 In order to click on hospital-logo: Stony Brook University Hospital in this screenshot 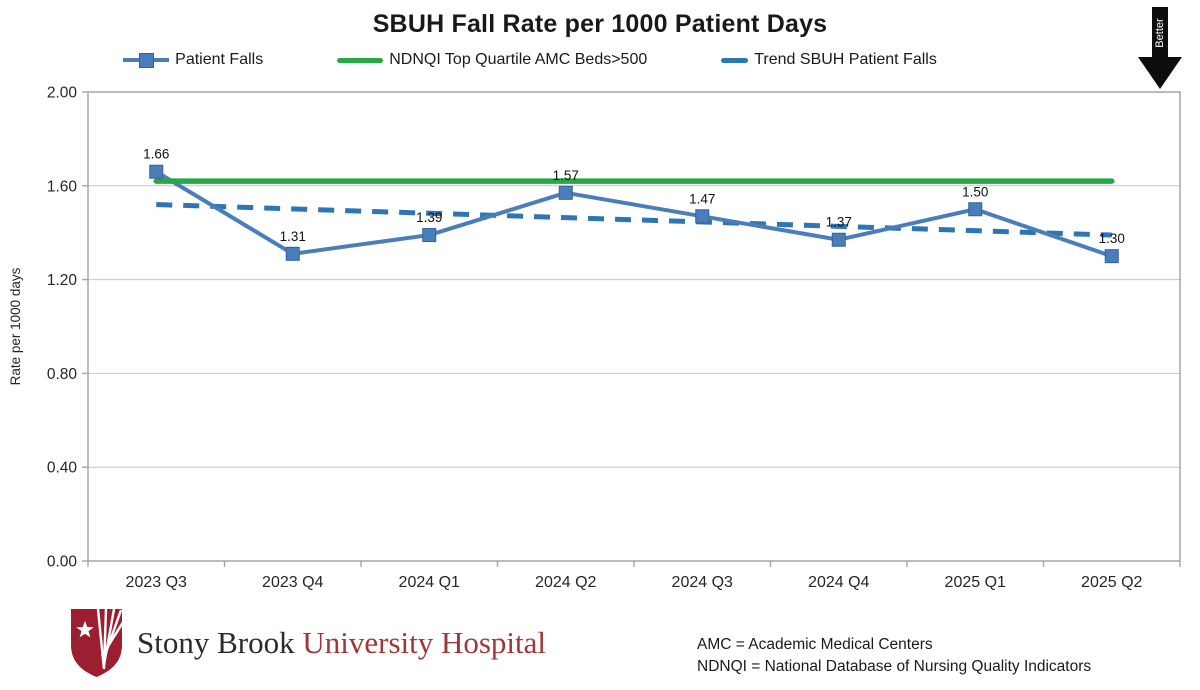, I will do `click(307, 643)`.